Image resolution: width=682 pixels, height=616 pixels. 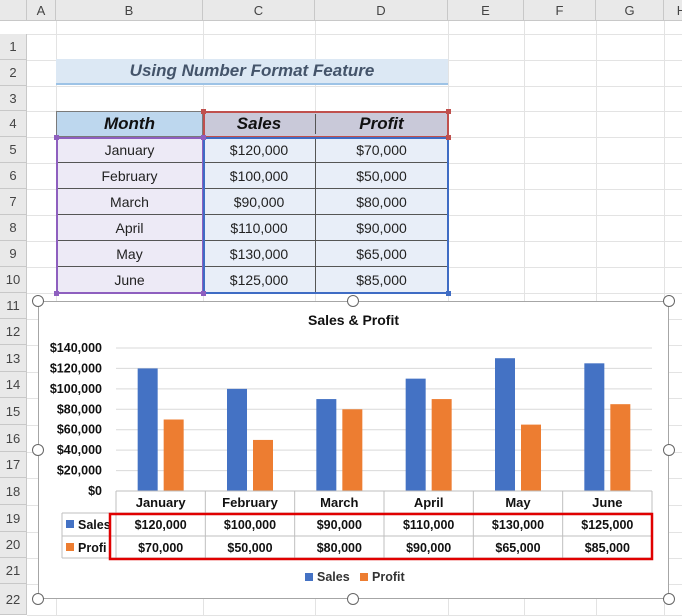 I want to click on row-header-3: 3, so click(x=13, y=98).